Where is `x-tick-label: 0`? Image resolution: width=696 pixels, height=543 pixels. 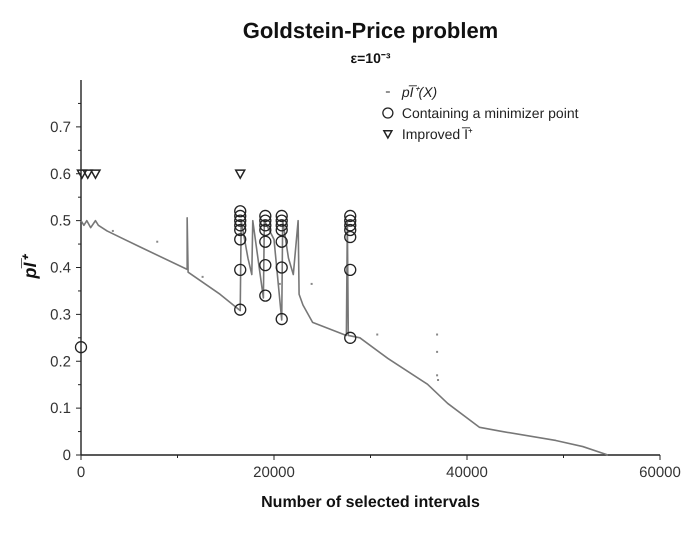
x-tick-label: 0 is located at coordinates (81, 472).